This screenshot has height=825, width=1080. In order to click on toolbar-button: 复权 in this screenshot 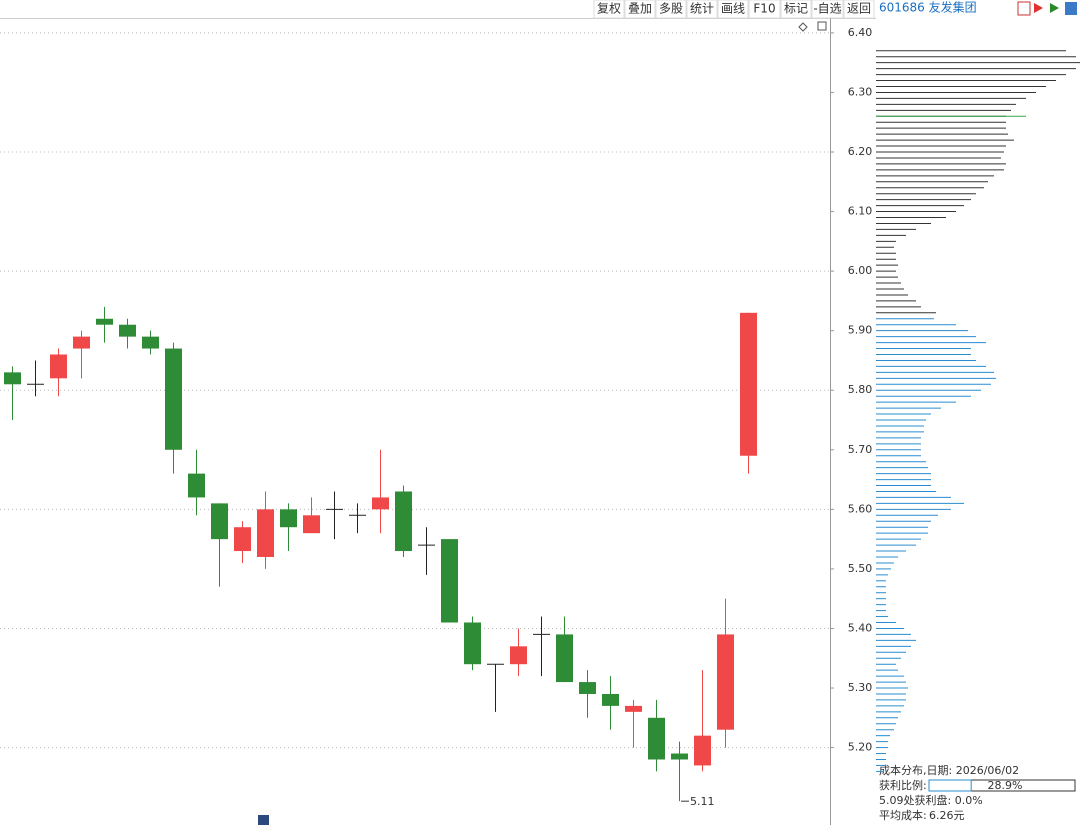, I will do `click(609, 9)`.